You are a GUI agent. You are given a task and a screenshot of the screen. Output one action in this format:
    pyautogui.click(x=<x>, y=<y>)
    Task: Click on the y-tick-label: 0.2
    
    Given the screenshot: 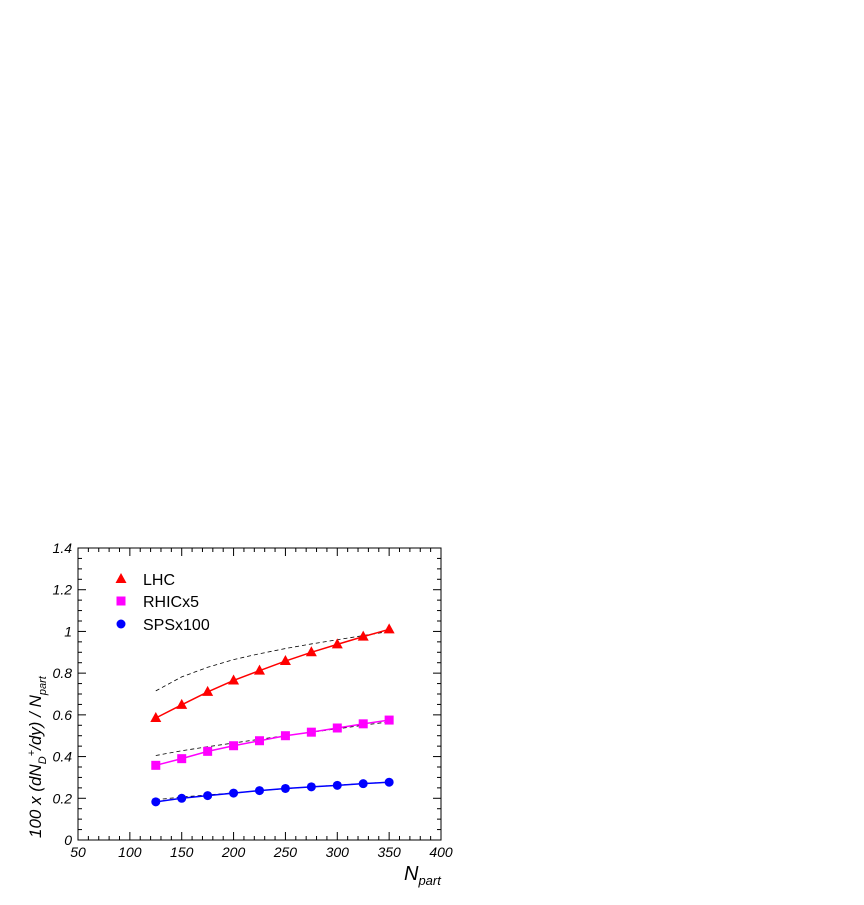 What is the action you would take?
    pyautogui.click(x=63, y=798)
    